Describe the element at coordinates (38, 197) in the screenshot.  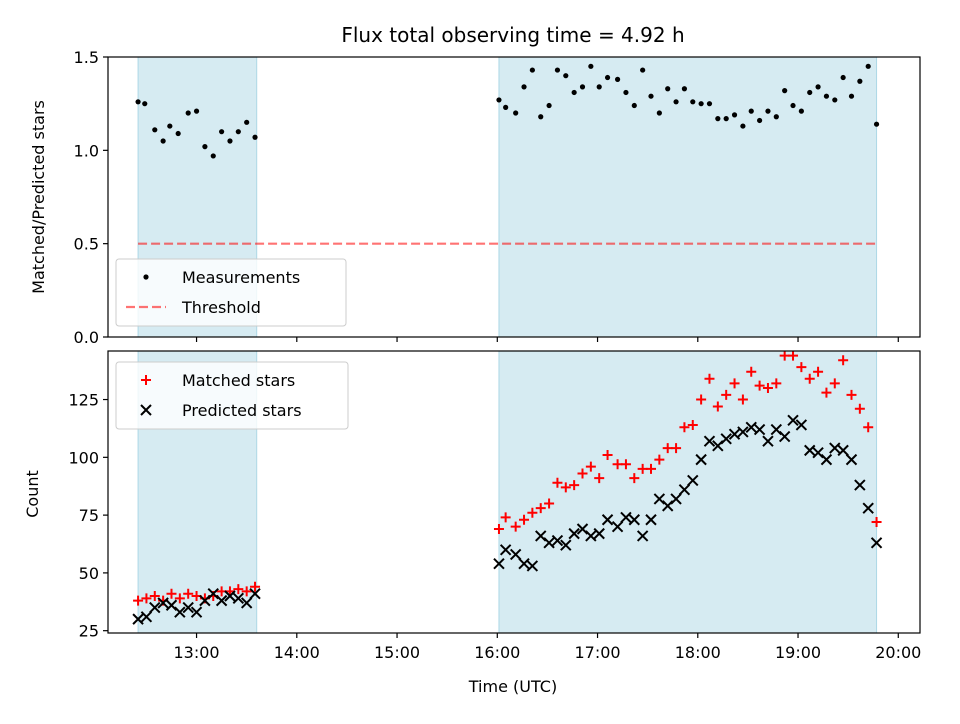
I see `top-y-axis-label: Matched/Predicted stars` at that location.